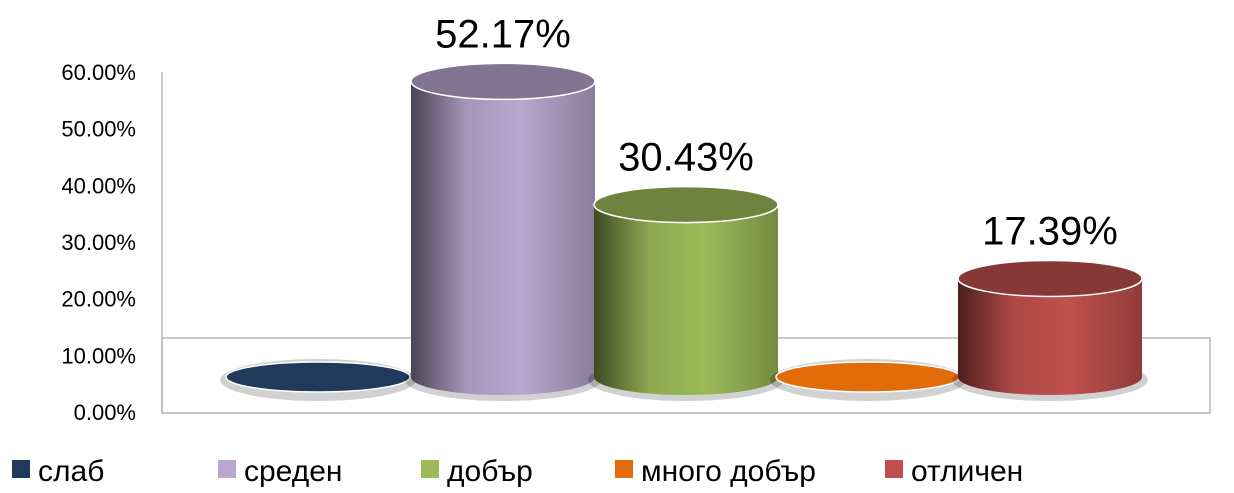 This screenshot has height=493, width=1234. What do you see at coordinates (1050, 231) in the screenshot?
I see `data-label: 17.39%` at bounding box center [1050, 231].